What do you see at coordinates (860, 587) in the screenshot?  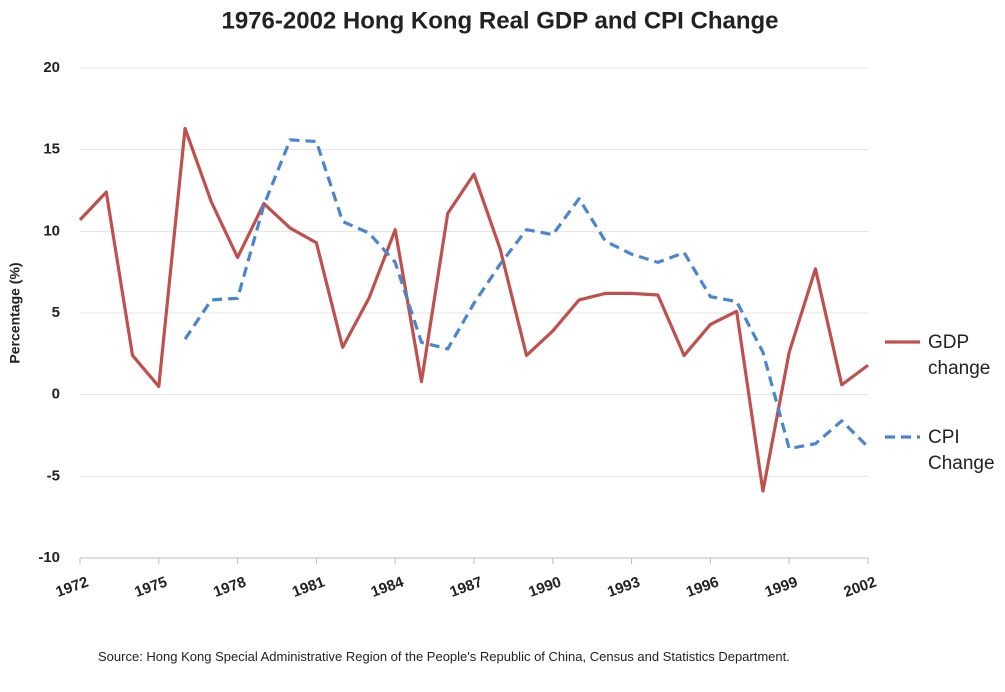 I see `x-tick-label: 2002` at bounding box center [860, 587].